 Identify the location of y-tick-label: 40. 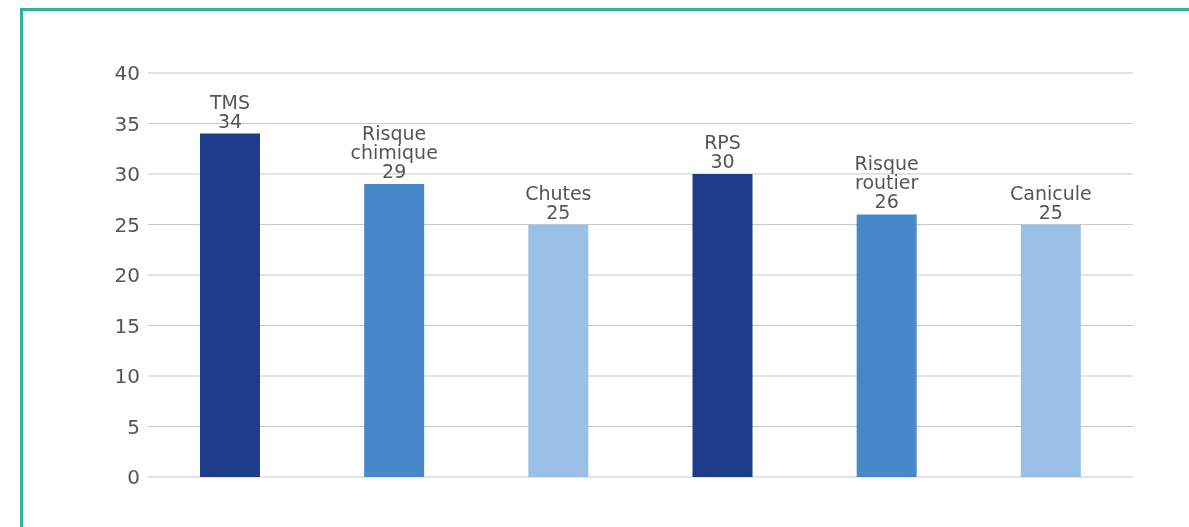
(127, 73).